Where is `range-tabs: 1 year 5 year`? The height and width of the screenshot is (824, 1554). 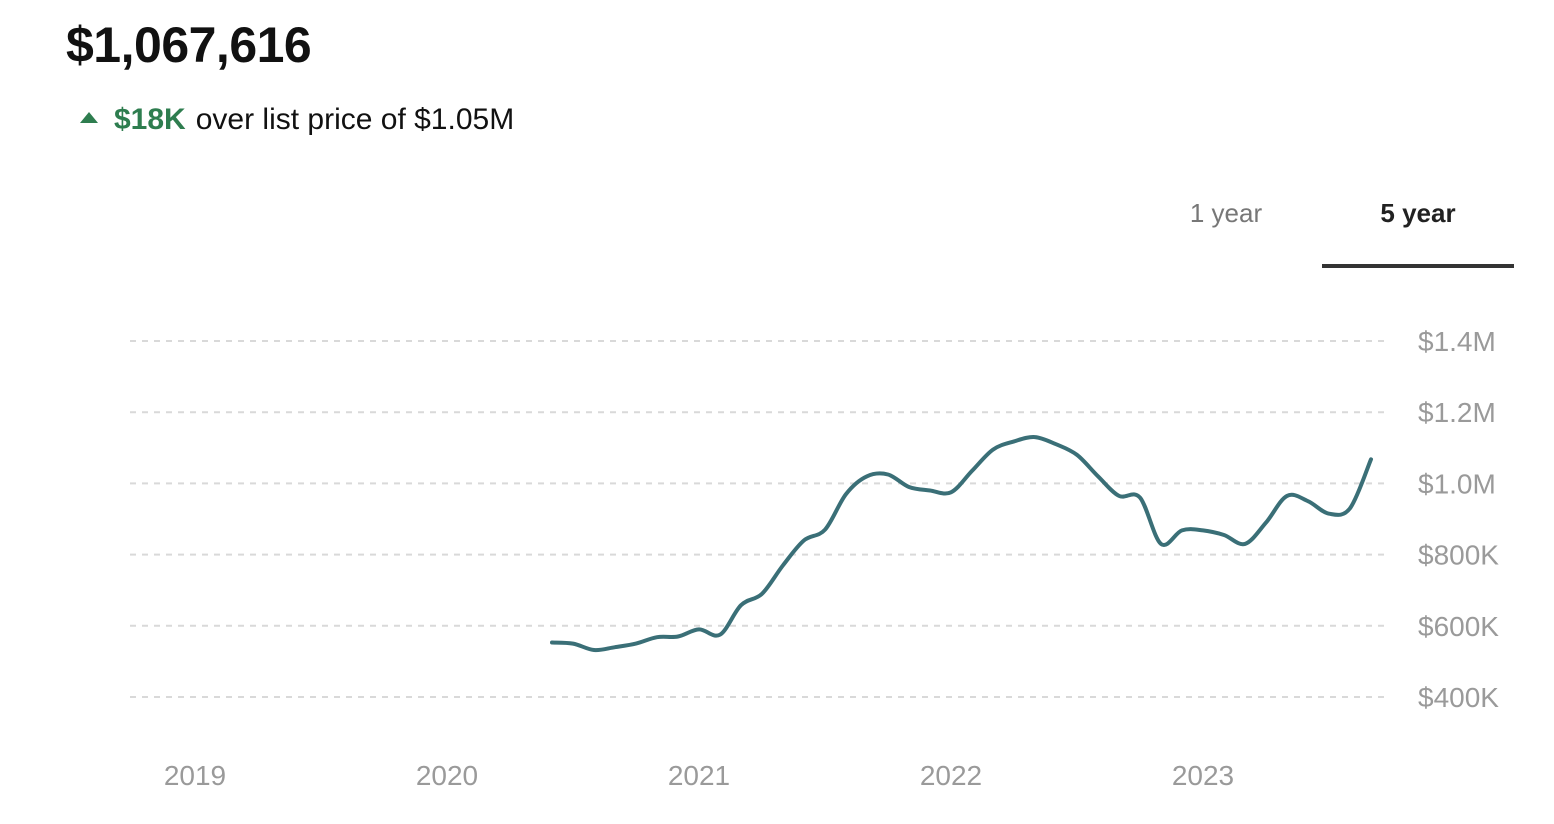 range-tabs: 1 year 5 year is located at coordinates (1322, 224).